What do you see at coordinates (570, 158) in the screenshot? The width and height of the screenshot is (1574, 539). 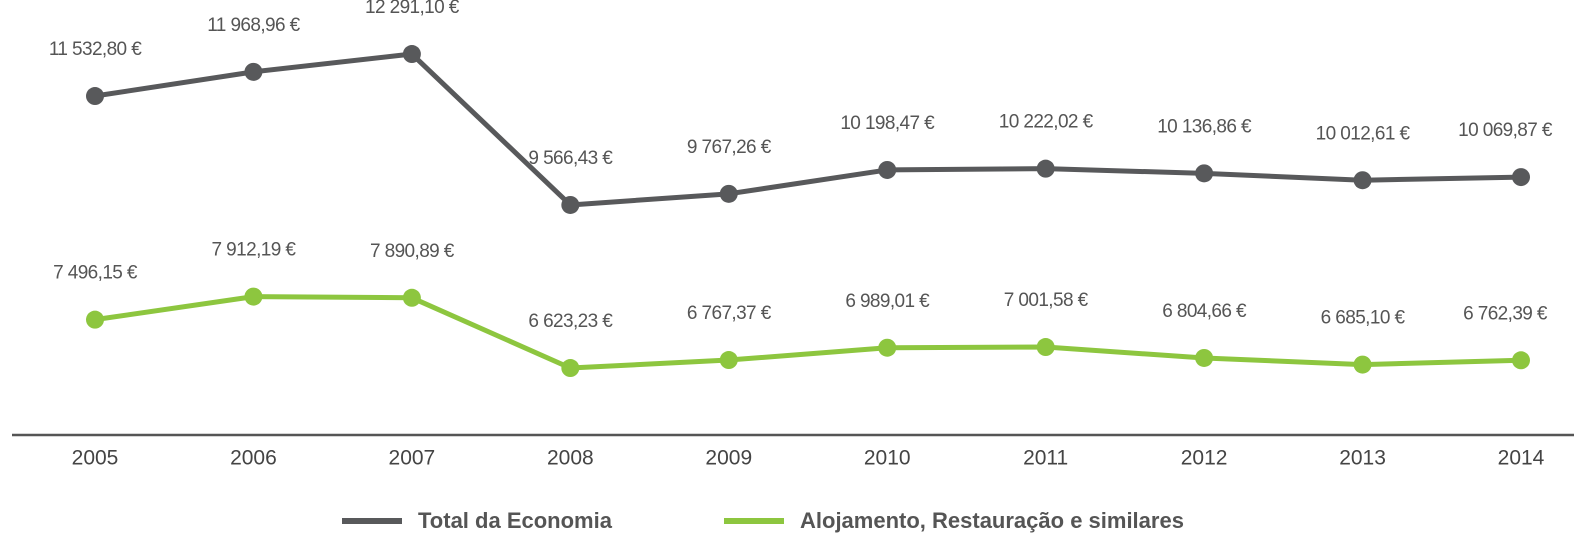 I see `data-label: 9 566,43 €` at bounding box center [570, 158].